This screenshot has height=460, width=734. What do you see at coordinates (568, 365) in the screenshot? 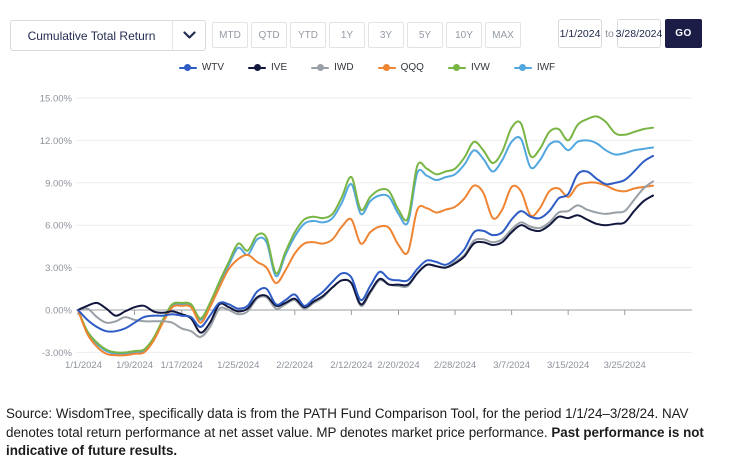
I see `x-tick-label: 3/15/2024` at bounding box center [568, 365].